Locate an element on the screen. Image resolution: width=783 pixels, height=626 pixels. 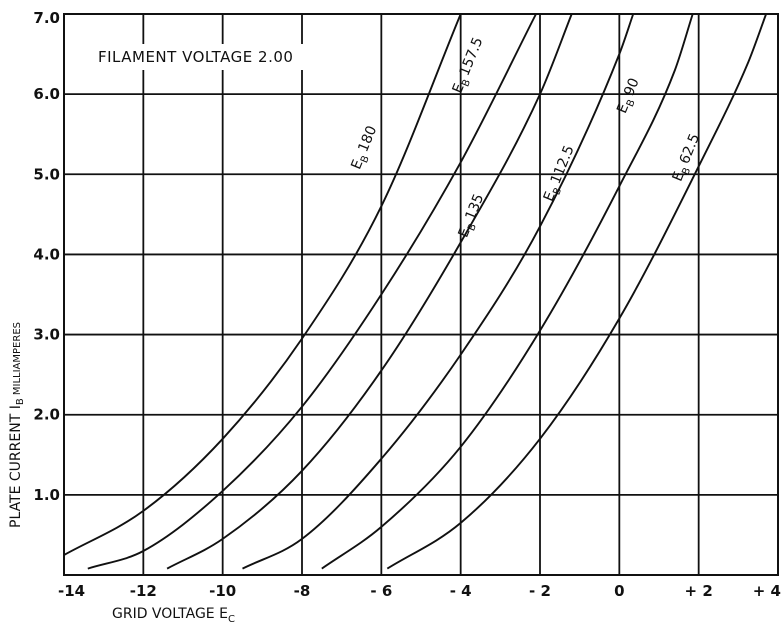
series-label-text: EB62.5 is located at coordinates (688, 158).